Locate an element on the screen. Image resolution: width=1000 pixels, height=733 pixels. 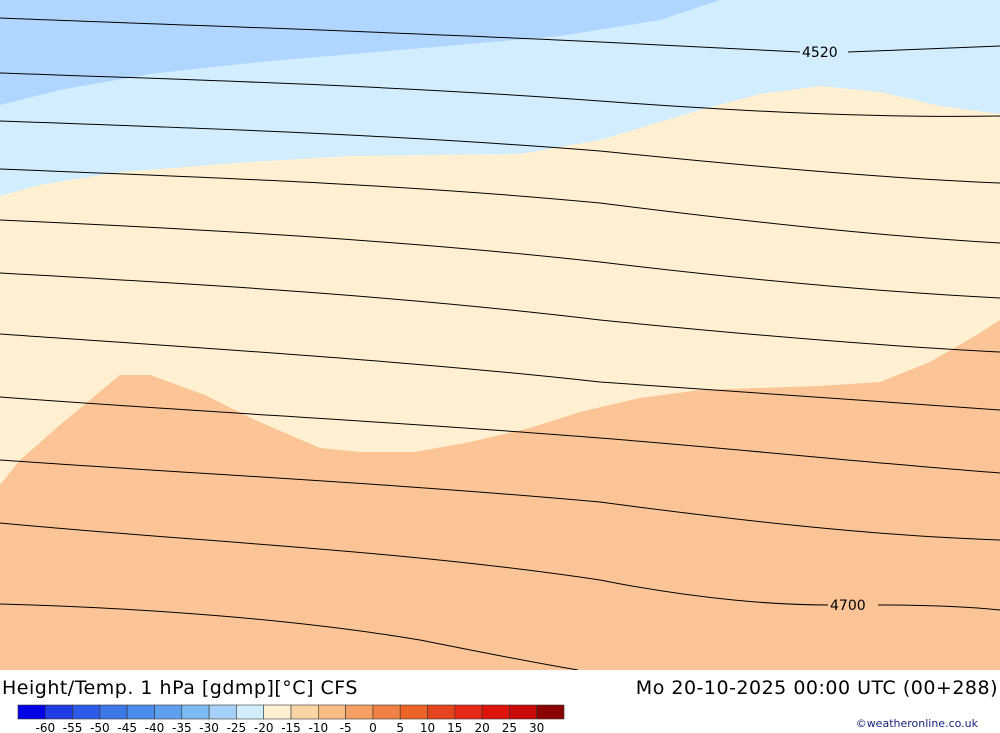
legend-tick-label: -55 is located at coordinates (73, 727).